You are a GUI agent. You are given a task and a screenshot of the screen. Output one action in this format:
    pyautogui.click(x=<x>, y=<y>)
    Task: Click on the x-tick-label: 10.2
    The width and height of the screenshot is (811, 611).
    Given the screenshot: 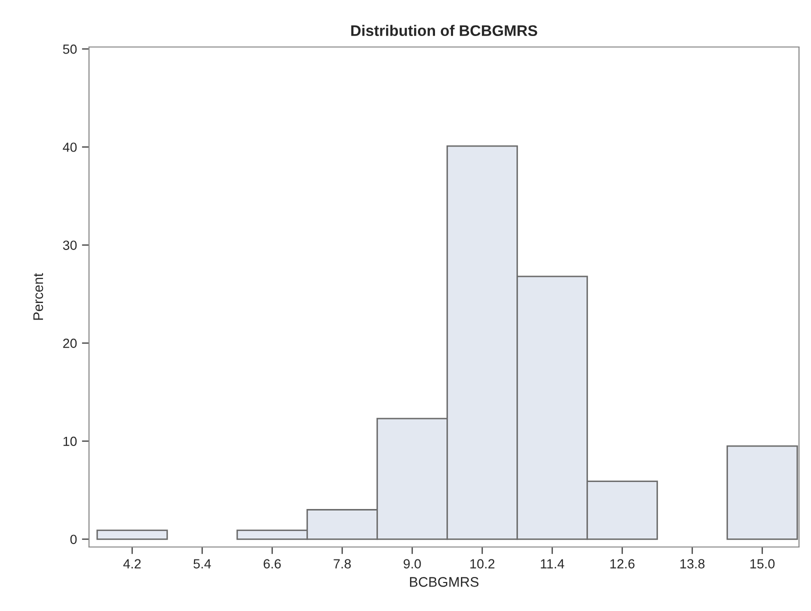 What is the action you would take?
    pyautogui.click(x=482, y=563)
    